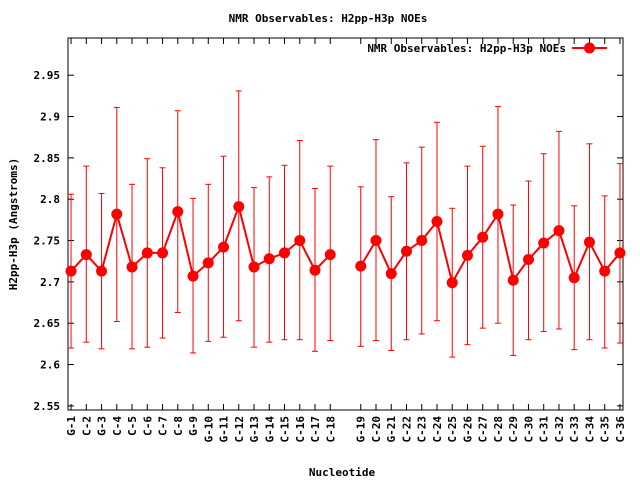 The width and height of the screenshot is (640, 480). Describe the element at coordinates (50, 117) in the screenshot. I see `y-tick-label: 2.9` at that location.